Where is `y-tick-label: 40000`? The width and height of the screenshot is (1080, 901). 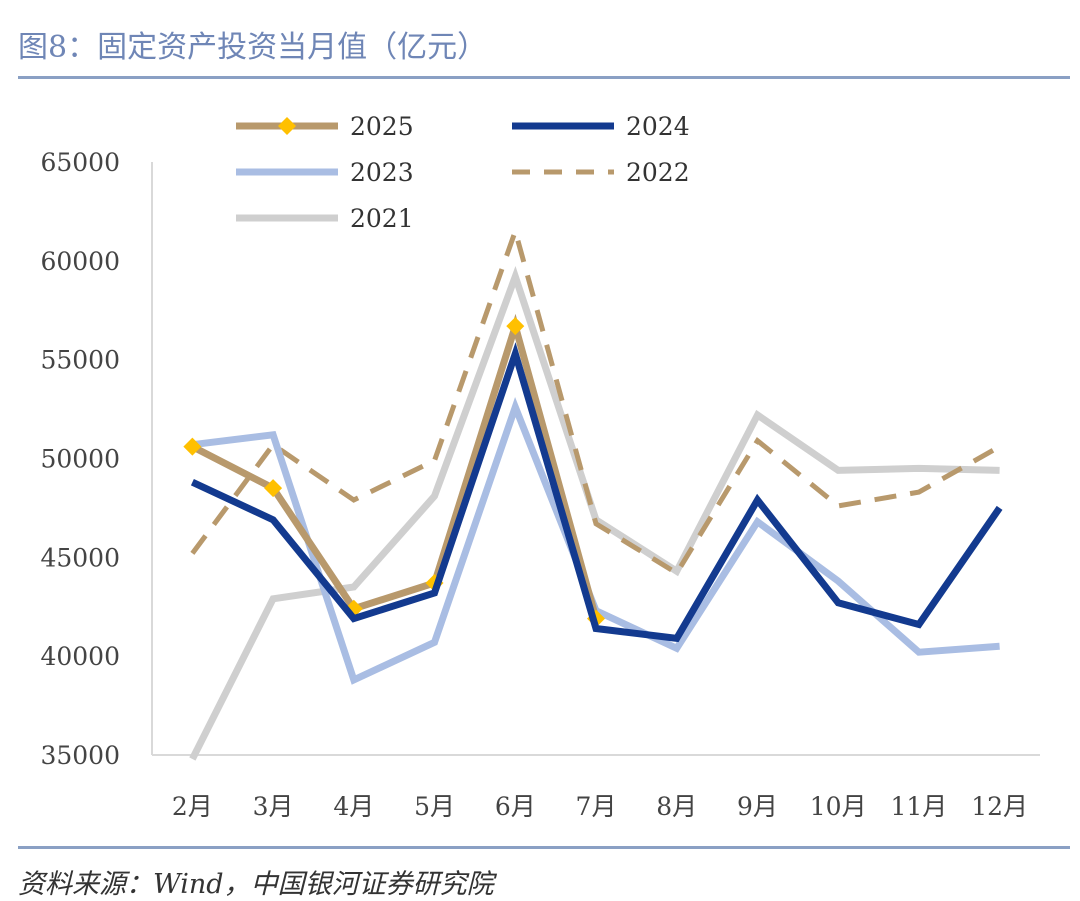
y-tick-label: 40000 is located at coordinates (80, 656).